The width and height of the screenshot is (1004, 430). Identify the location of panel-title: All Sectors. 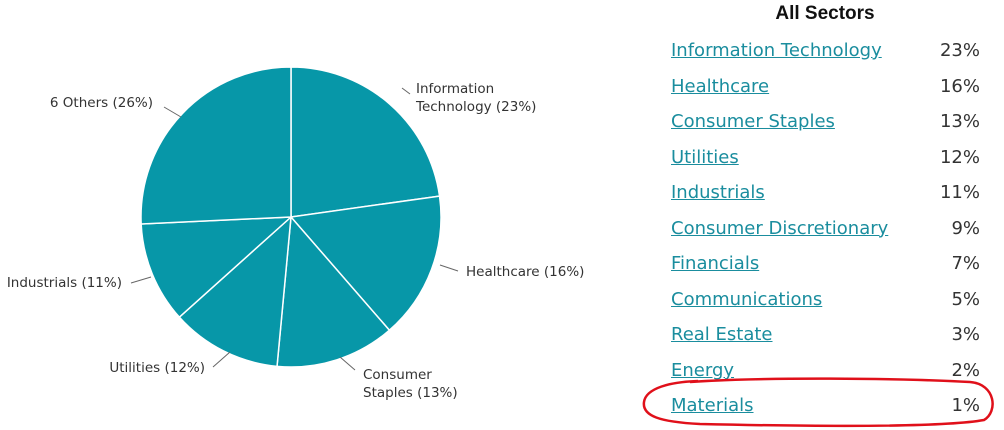
(825, 13).